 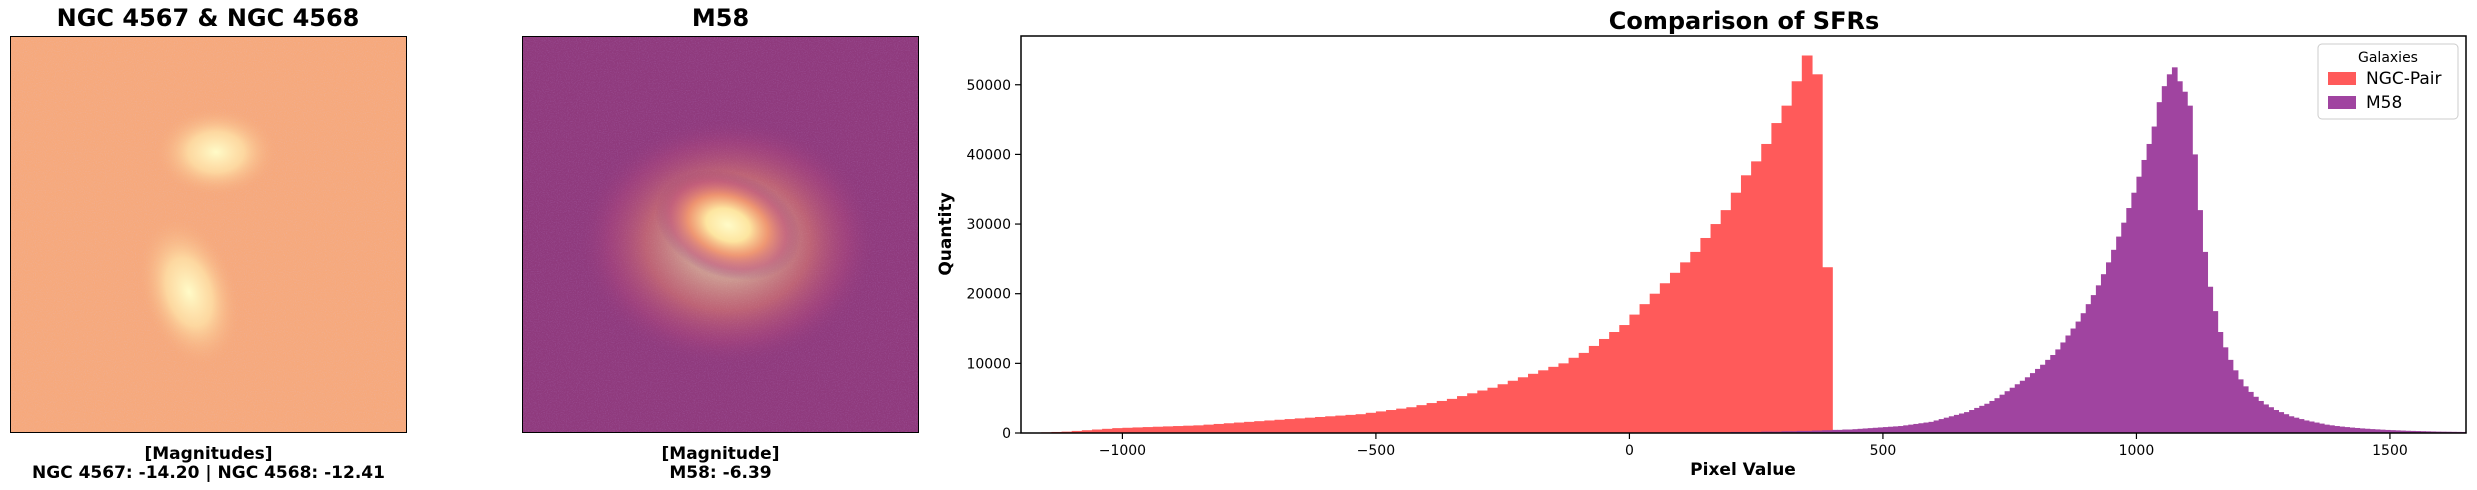 What do you see at coordinates (720, 454) in the screenshot?
I see `middle-caption-line1: [Magnitude]` at bounding box center [720, 454].